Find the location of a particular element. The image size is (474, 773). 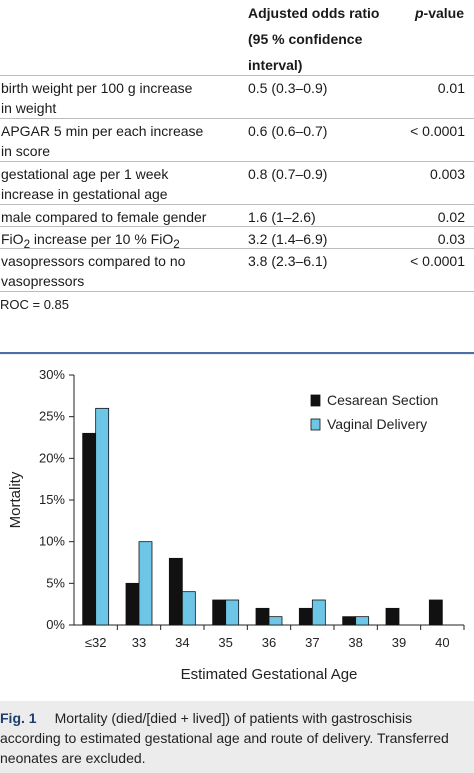

y-tick-label: 20% is located at coordinates (52, 457).